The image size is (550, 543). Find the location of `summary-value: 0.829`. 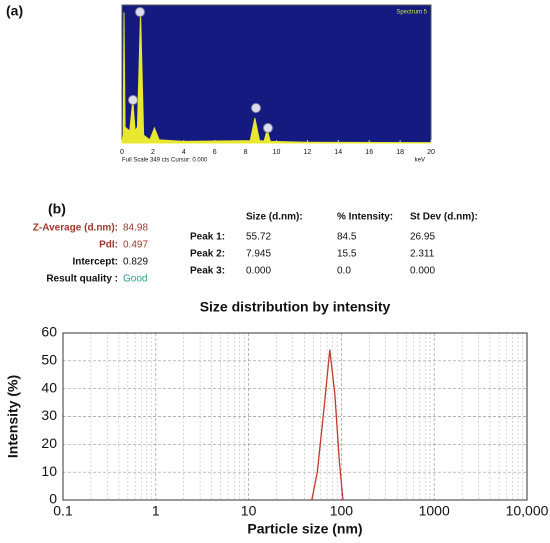

summary-value: 0.829 is located at coordinates (135, 262).